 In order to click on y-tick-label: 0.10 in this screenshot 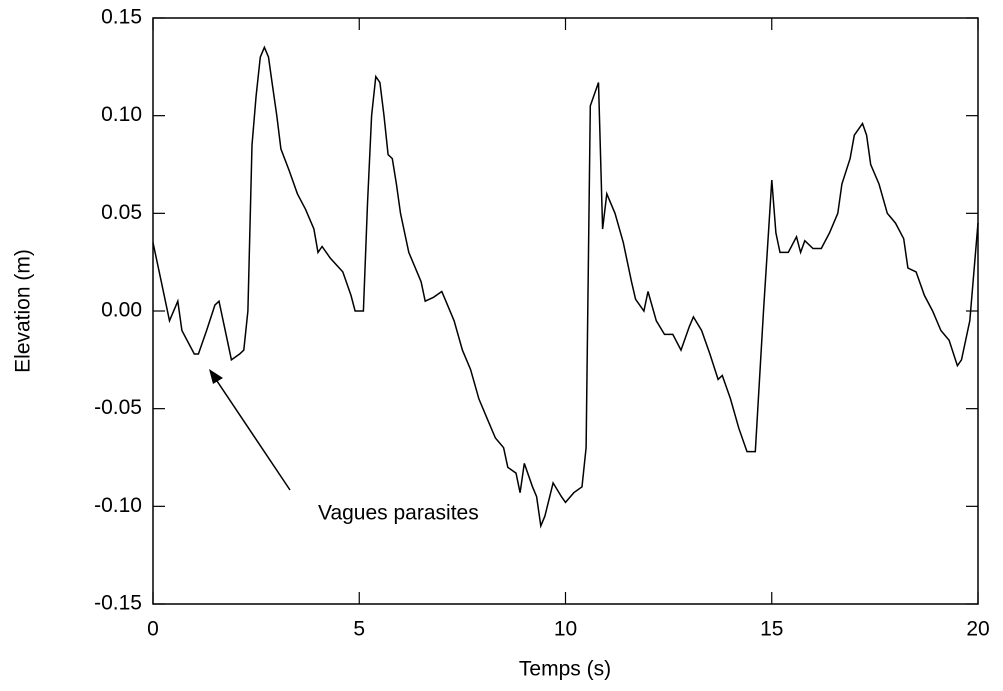, I will do `click(121, 114)`.